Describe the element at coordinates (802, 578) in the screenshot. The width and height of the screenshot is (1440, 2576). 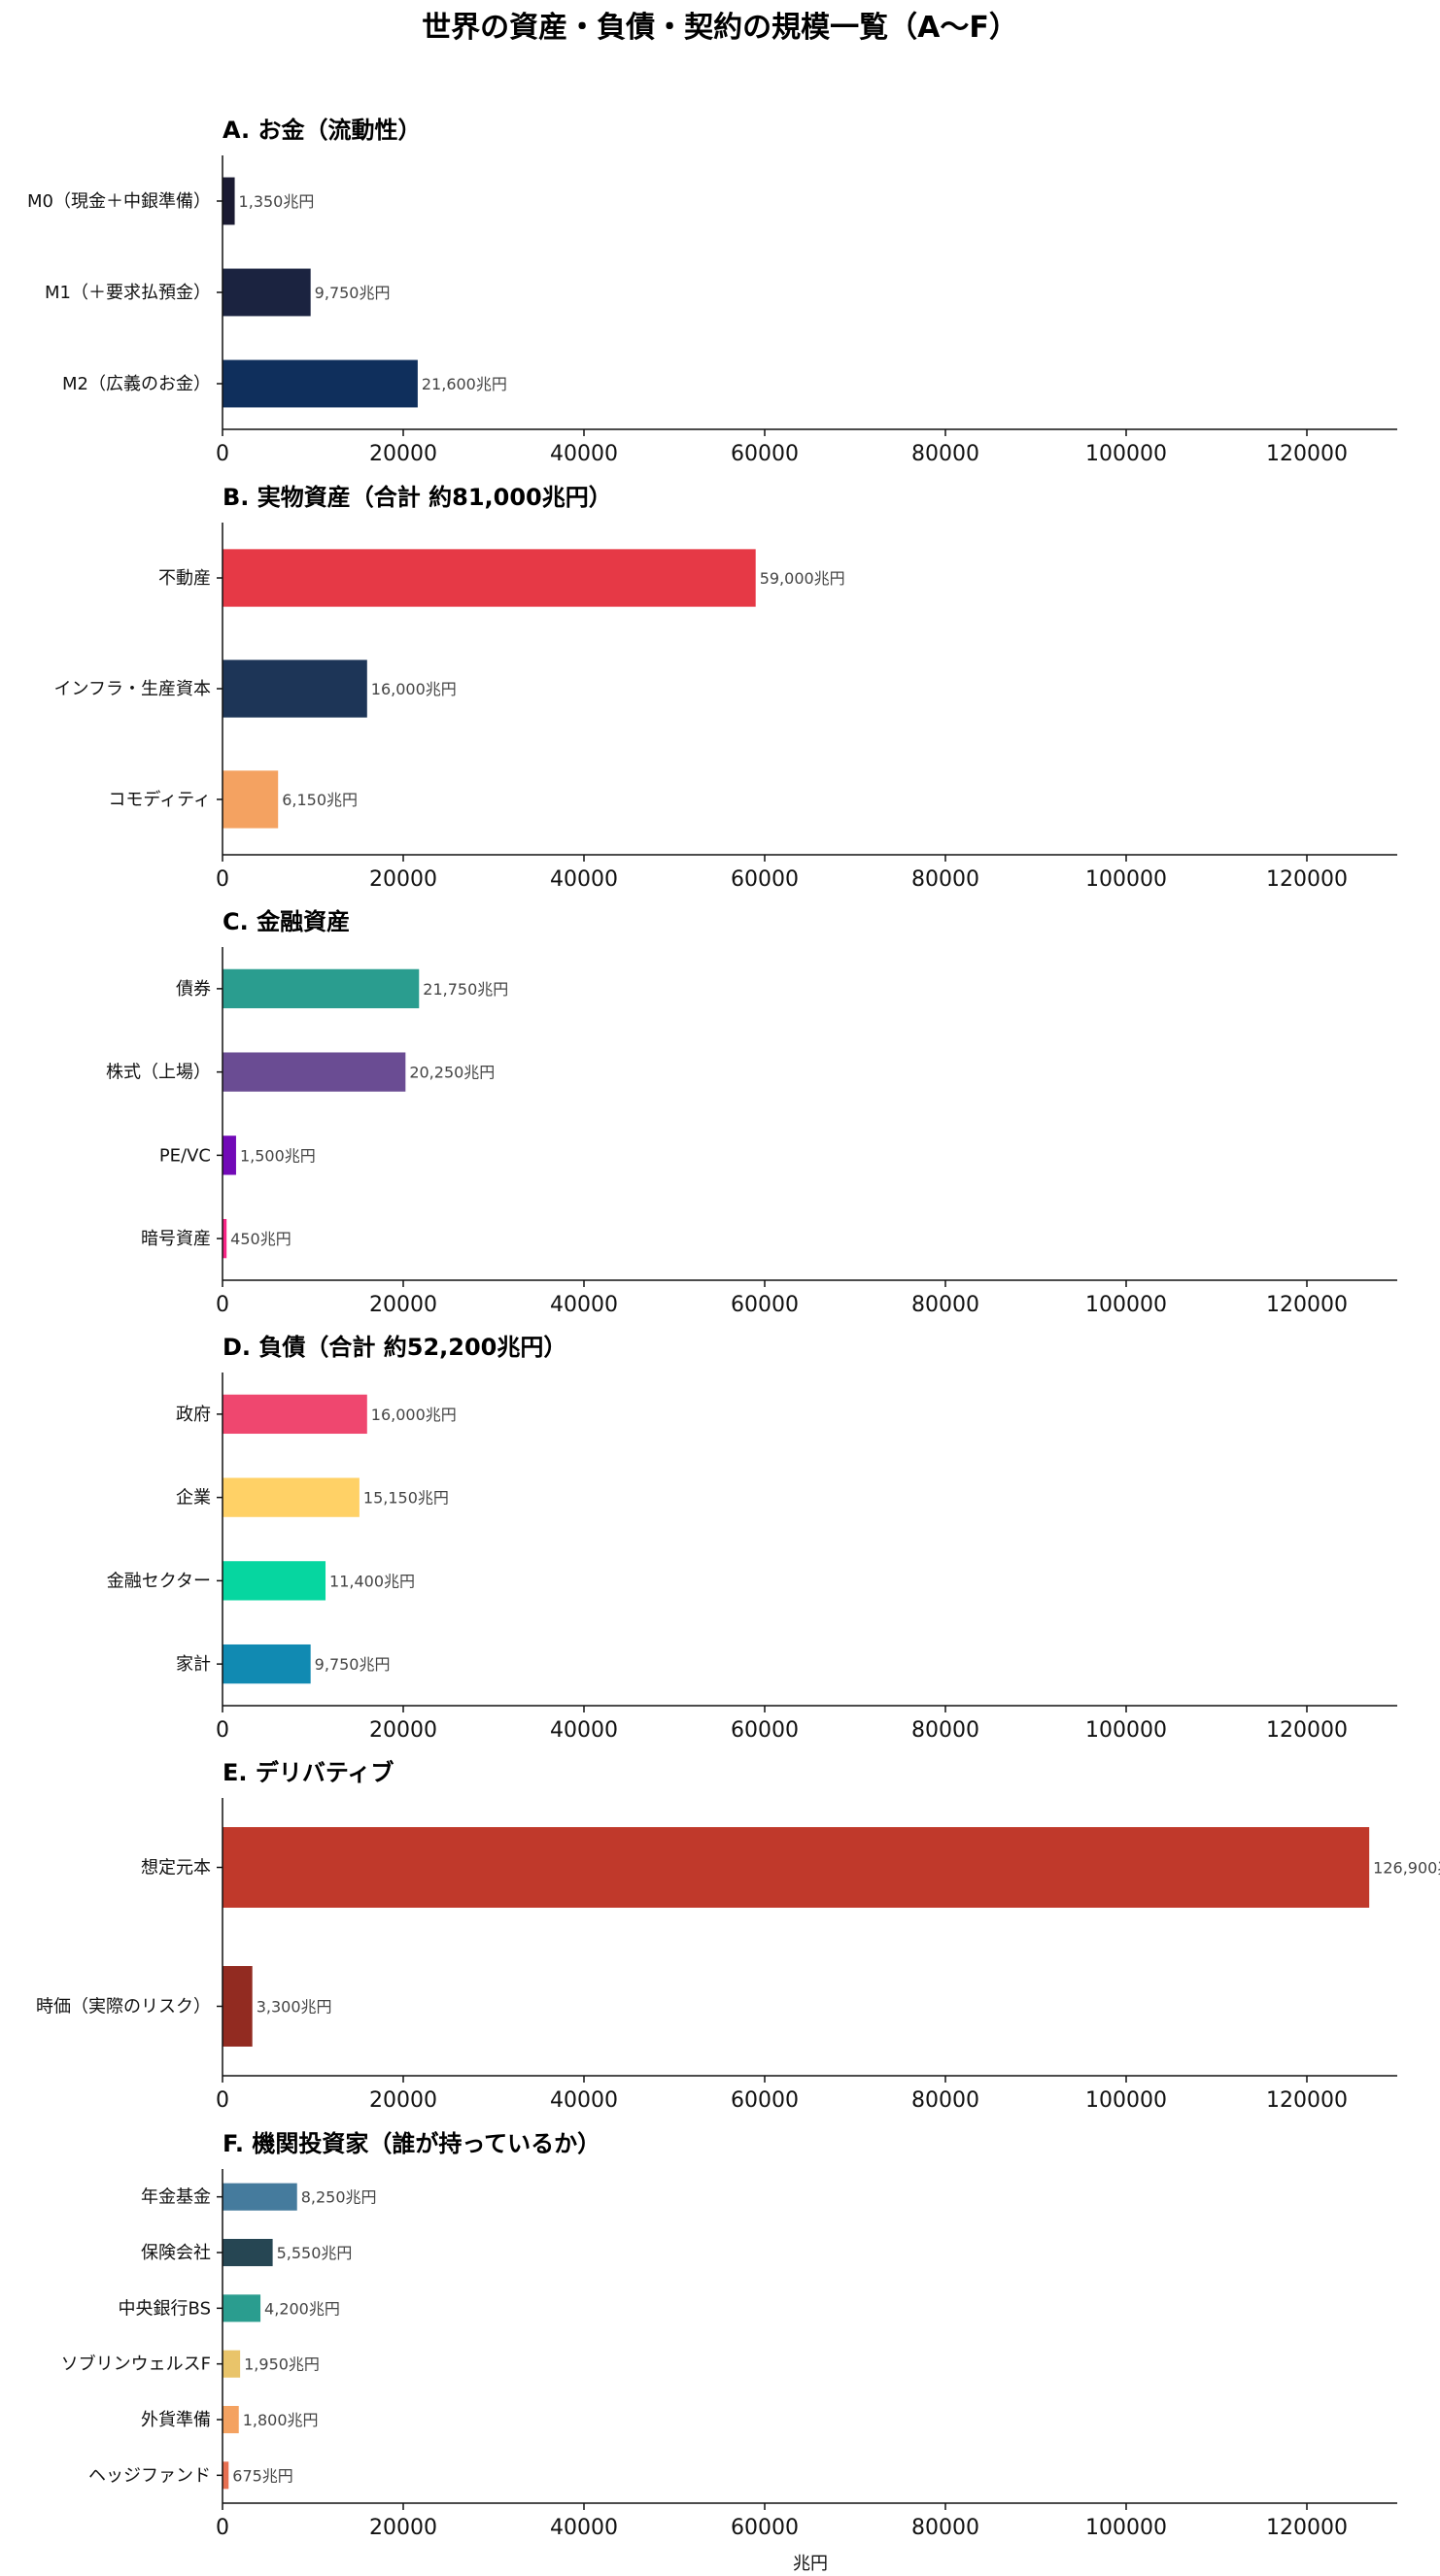
I see `value-label: 59,000兆円` at that location.